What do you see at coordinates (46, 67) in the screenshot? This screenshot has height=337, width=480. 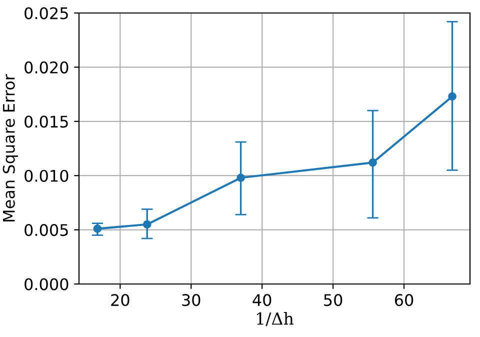 I see `y-tick-label: 0.020` at bounding box center [46, 67].